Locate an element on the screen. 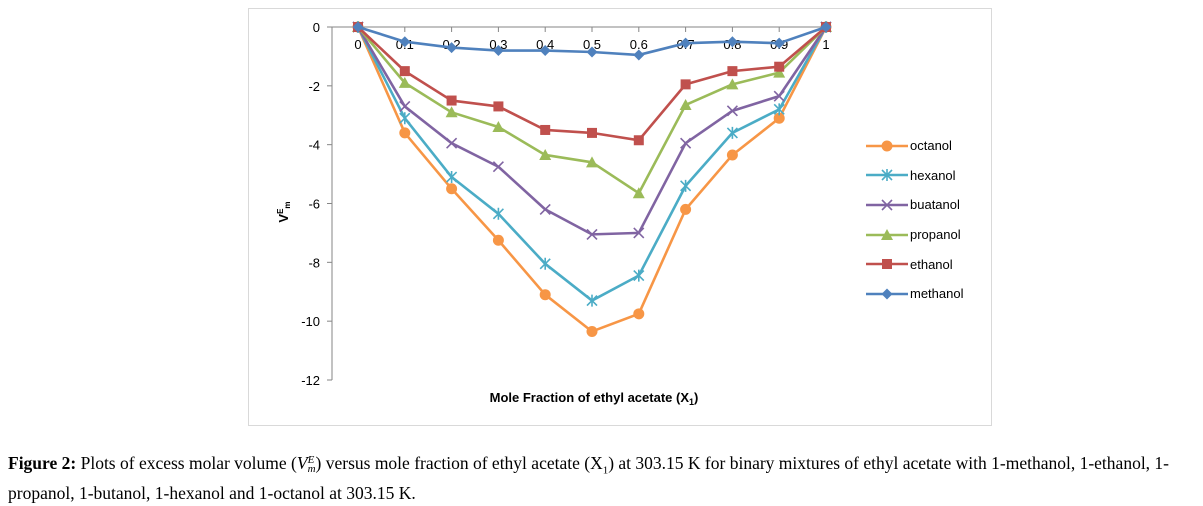  figure-label: Figure 2: is located at coordinates (42, 463).